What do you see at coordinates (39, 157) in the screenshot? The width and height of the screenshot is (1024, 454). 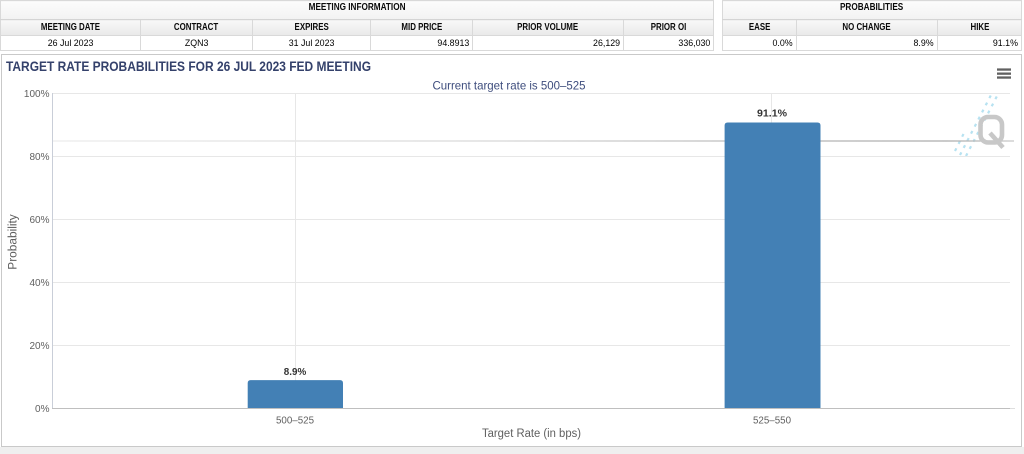 I see `svg-text: 80%` at bounding box center [39, 157].